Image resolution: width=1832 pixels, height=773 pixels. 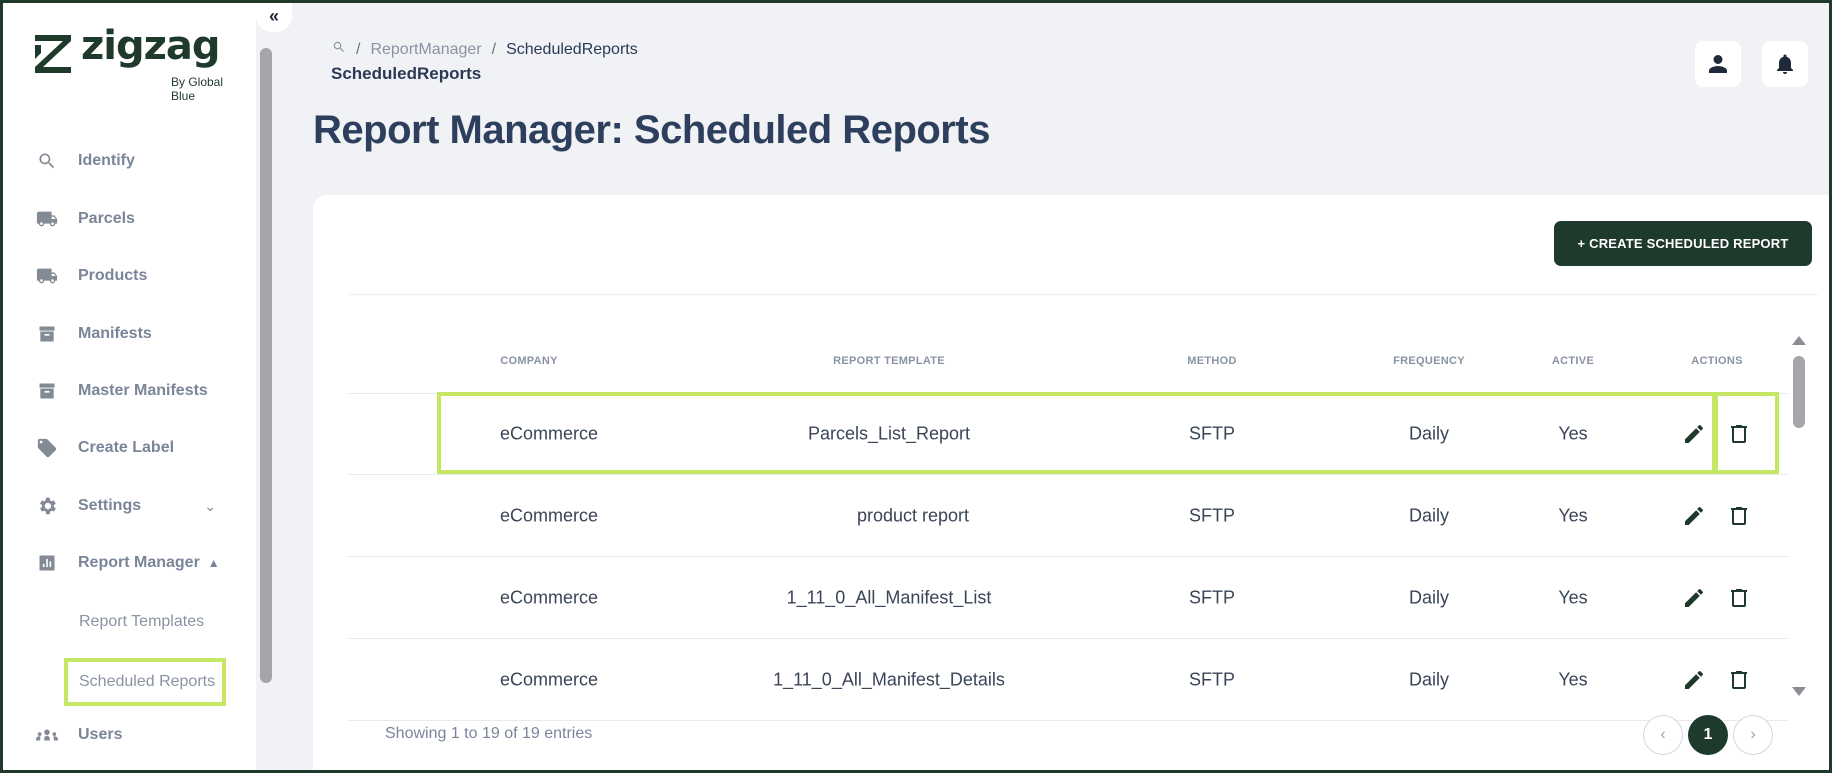 What do you see at coordinates (913, 515) in the screenshot?
I see `cell-report-template: product report` at bounding box center [913, 515].